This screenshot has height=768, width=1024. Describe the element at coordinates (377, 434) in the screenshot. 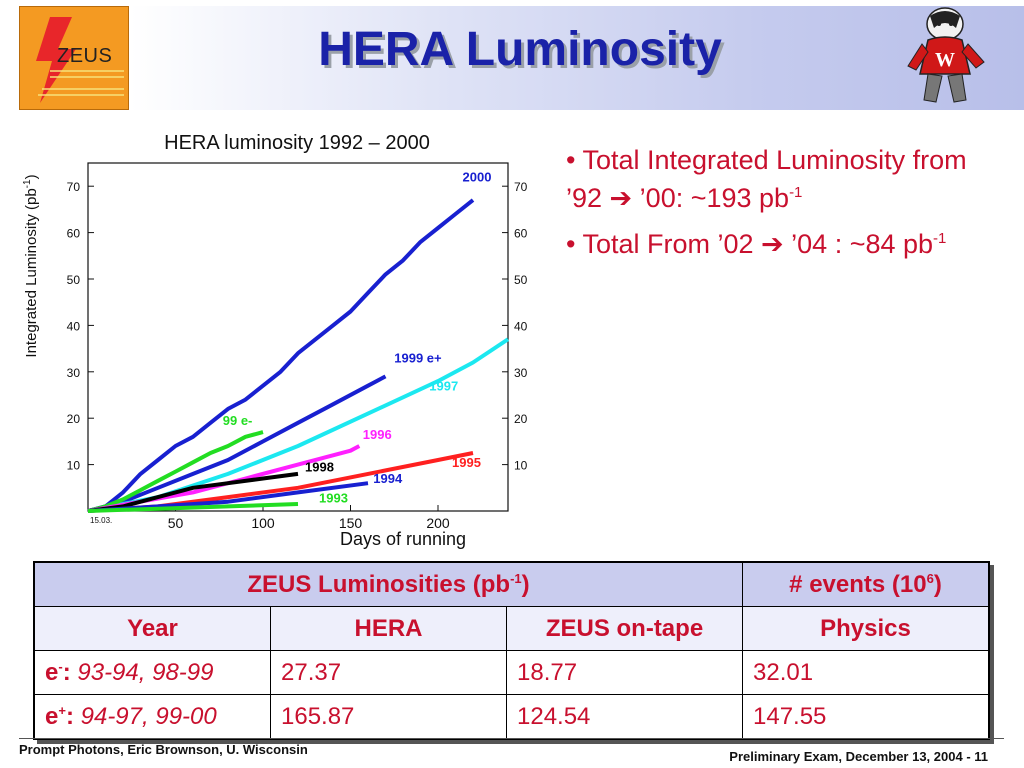

I see `series-label: 1996` at that location.